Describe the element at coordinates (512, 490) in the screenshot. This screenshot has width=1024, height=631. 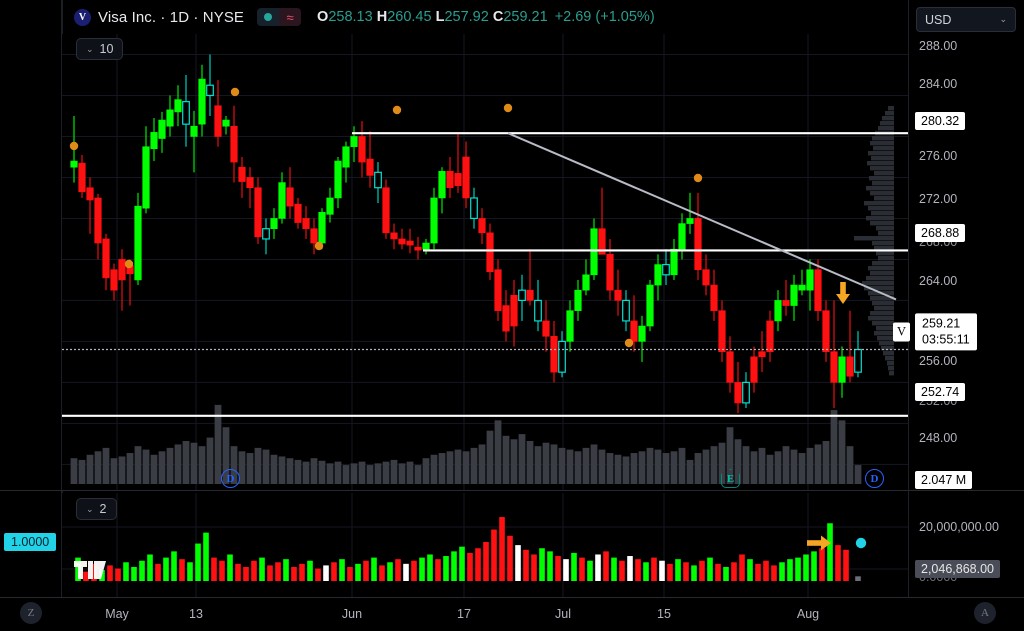
I see `pane-divider-top` at that location.